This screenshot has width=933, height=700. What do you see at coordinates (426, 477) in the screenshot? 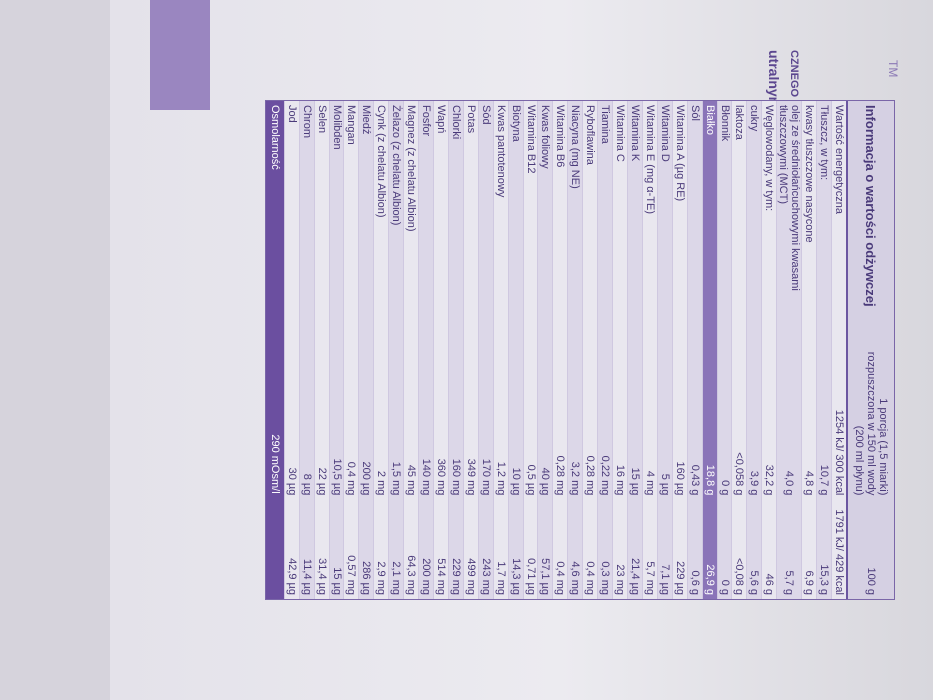
I see `portion-value: 140 mg` at bounding box center [426, 477].